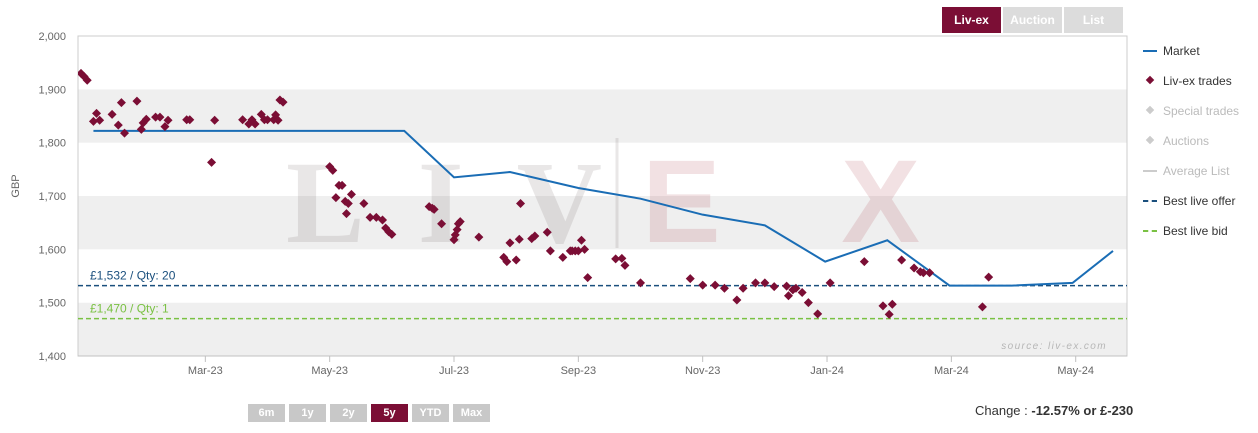 The width and height of the screenshot is (1258, 433). Describe the element at coordinates (1093, 20) in the screenshot. I see `view-tab-list: List` at that location.